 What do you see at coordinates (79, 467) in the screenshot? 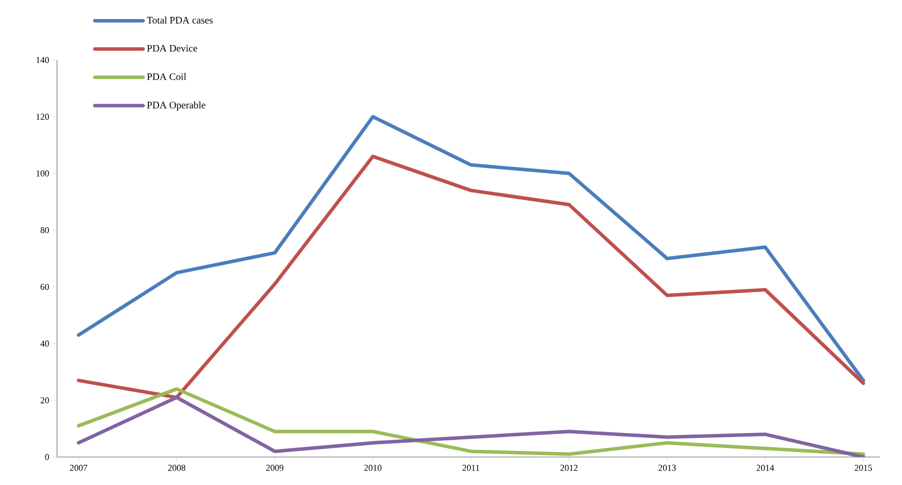
I see `x-tick-label: 2007` at bounding box center [79, 467].